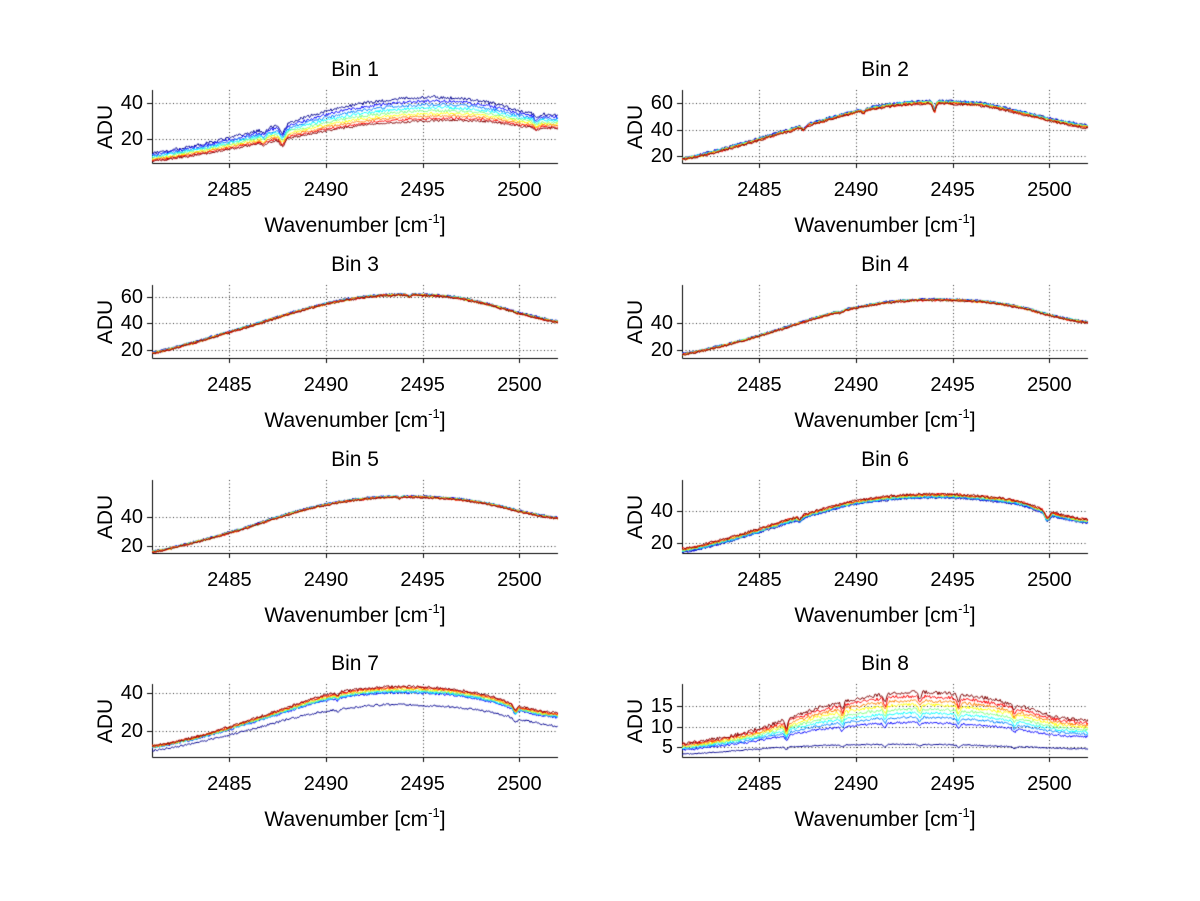 This screenshot has width=1200, height=901. I want to click on y-tick-label: 15, so click(661, 706).